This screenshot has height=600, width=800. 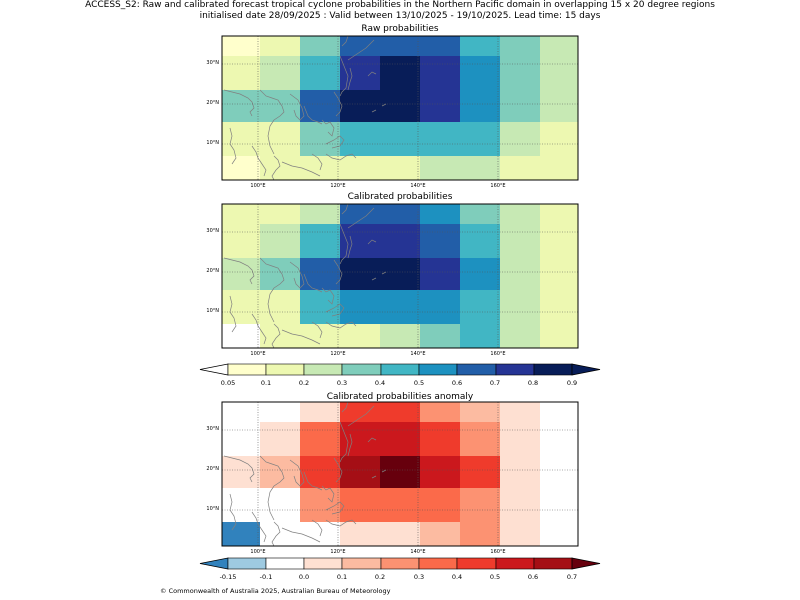 I want to click on lon-label-140e: 140°E, so click(x=418, y=186).